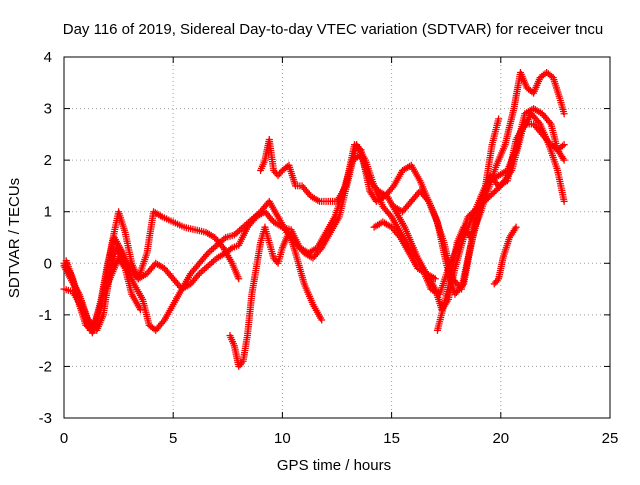 This screenshot has height=485, width=640. Describe the element at coordinates (282, 438) in the screenshot. I see `x-tick-label: 10` at that location.